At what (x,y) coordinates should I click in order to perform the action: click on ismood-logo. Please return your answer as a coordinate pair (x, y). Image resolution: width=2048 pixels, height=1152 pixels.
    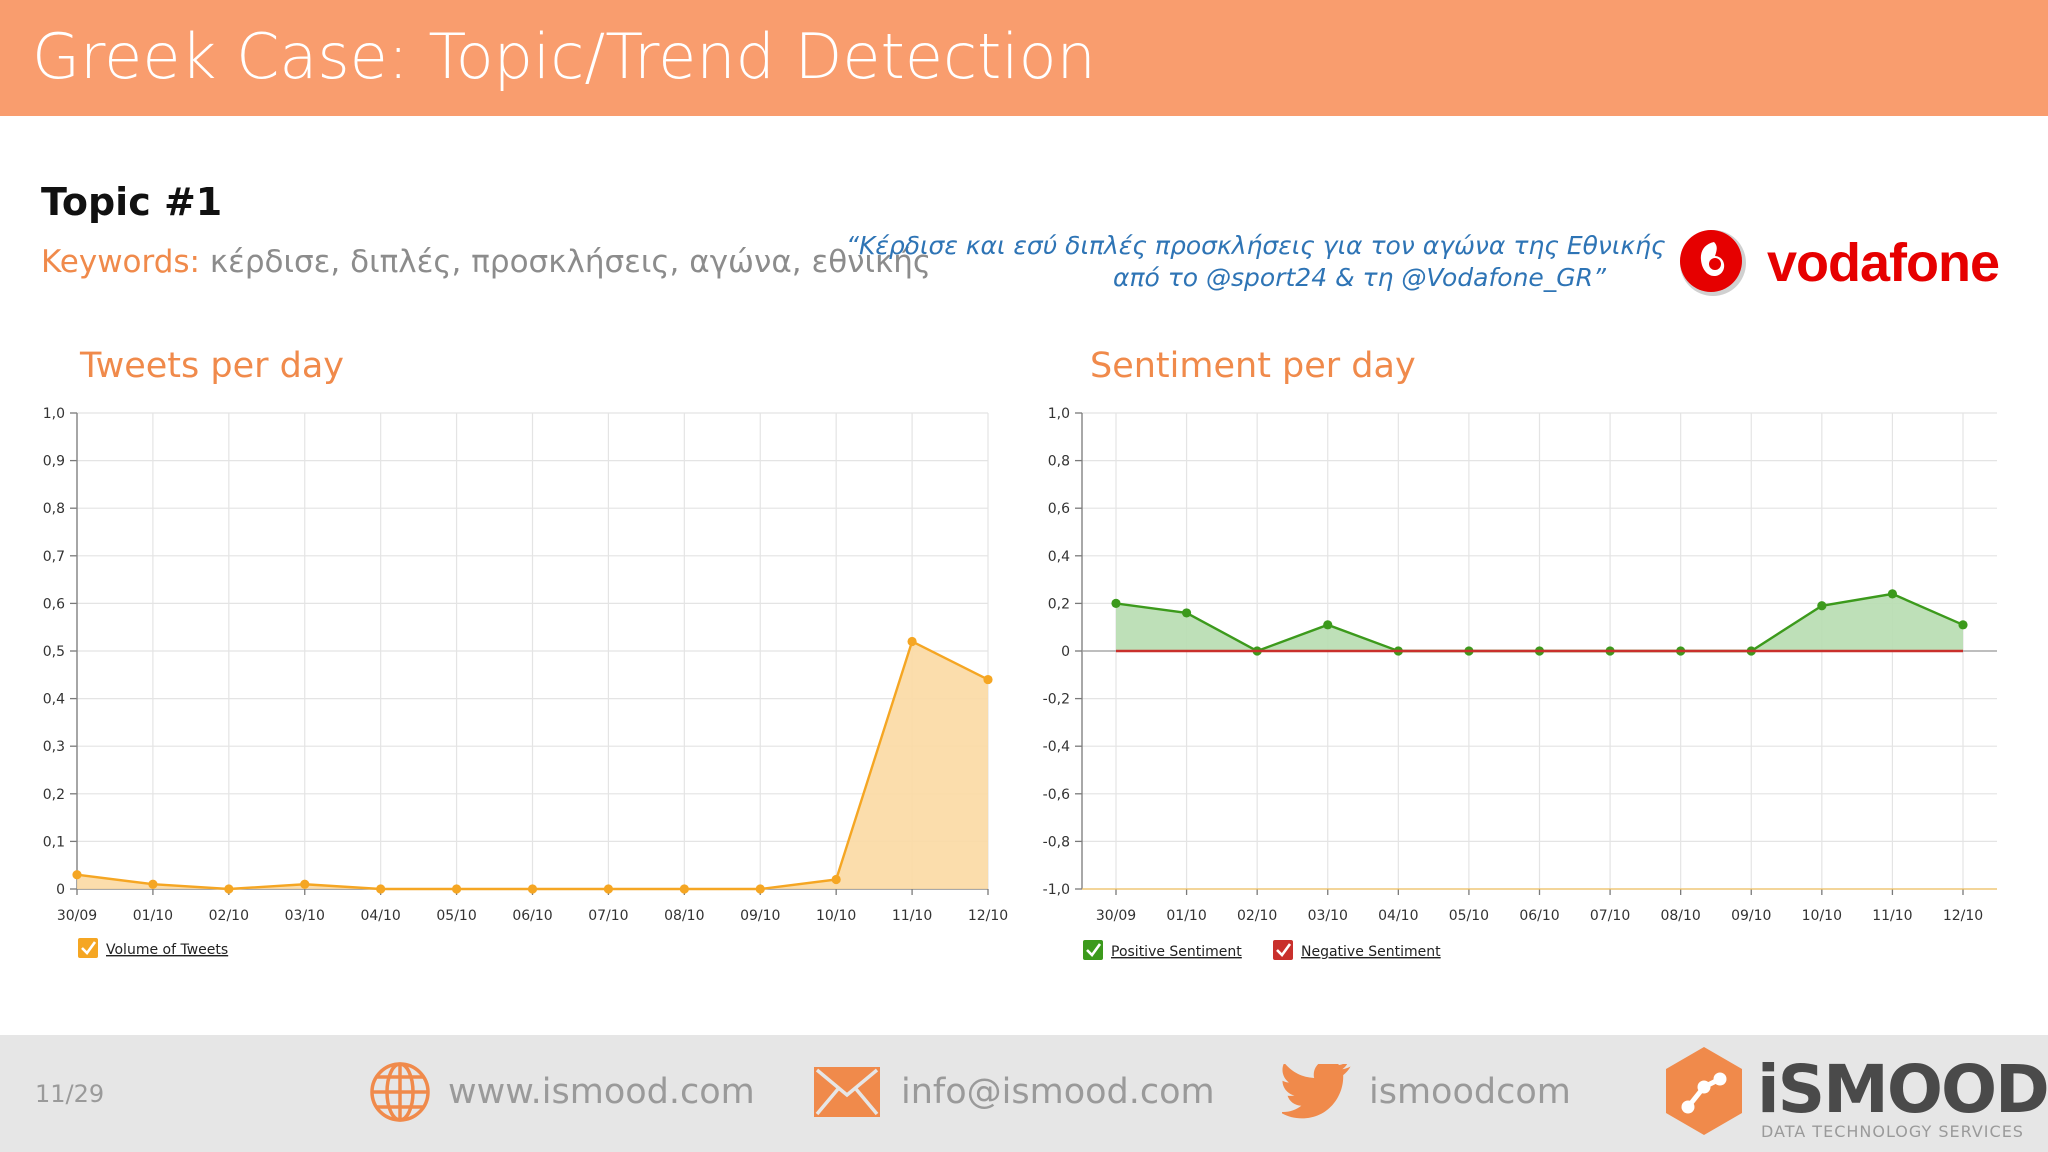
    Looking at the image, I should click on (1704, 1091).